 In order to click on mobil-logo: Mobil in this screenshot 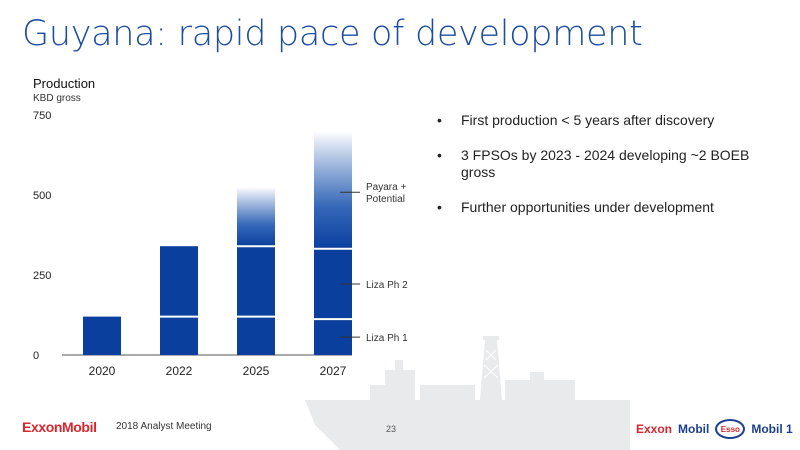, I will do `click(694, 429)`.